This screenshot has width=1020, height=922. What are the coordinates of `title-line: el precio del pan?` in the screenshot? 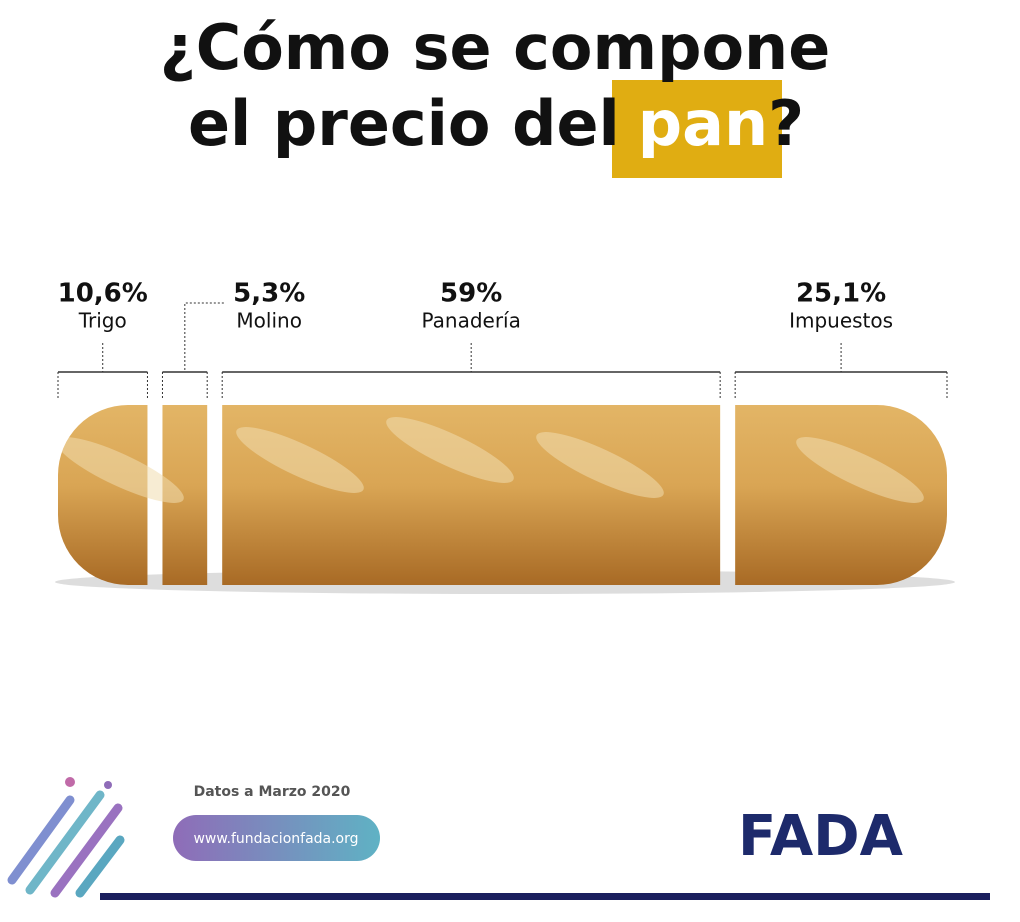 It's located at (496, 123).